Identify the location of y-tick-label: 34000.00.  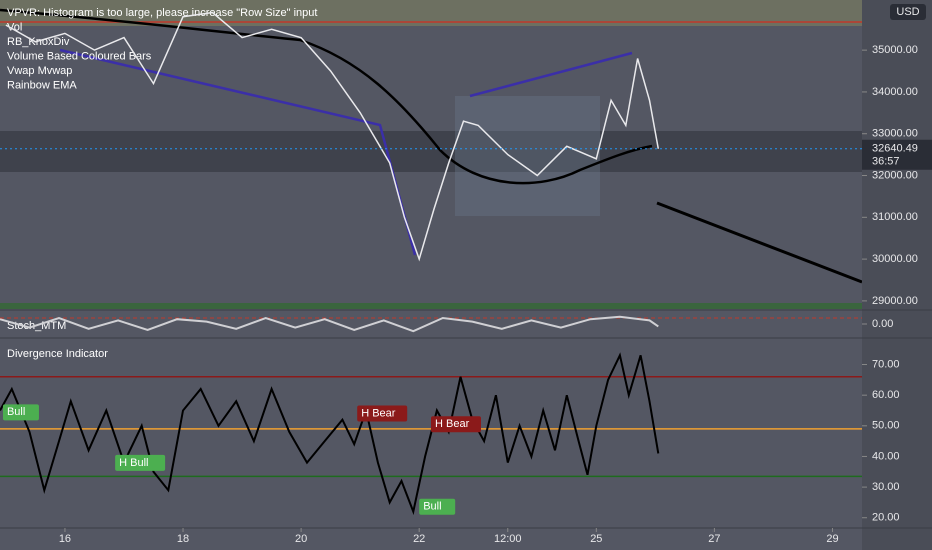
(895, 92).